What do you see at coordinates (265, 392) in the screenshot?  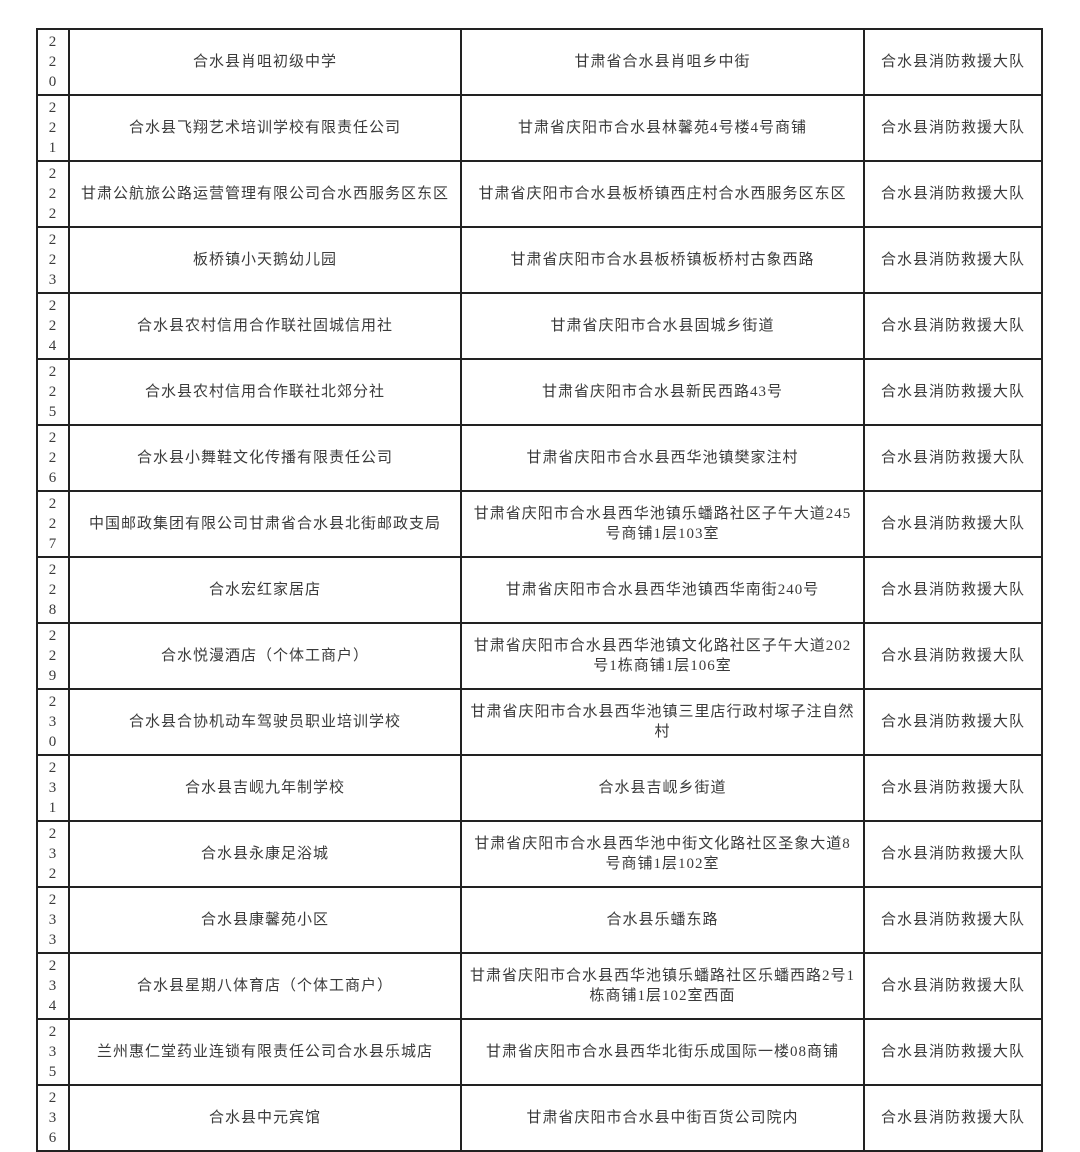 I see `org-name: 合水县农村信用合作联社北郊分社` at bounding box center [265, 392].